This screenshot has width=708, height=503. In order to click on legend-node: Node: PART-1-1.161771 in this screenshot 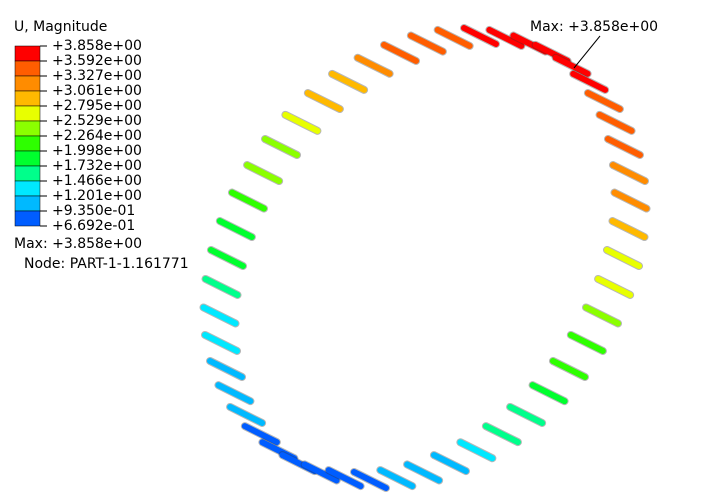, I will do `click(106, 264)`.